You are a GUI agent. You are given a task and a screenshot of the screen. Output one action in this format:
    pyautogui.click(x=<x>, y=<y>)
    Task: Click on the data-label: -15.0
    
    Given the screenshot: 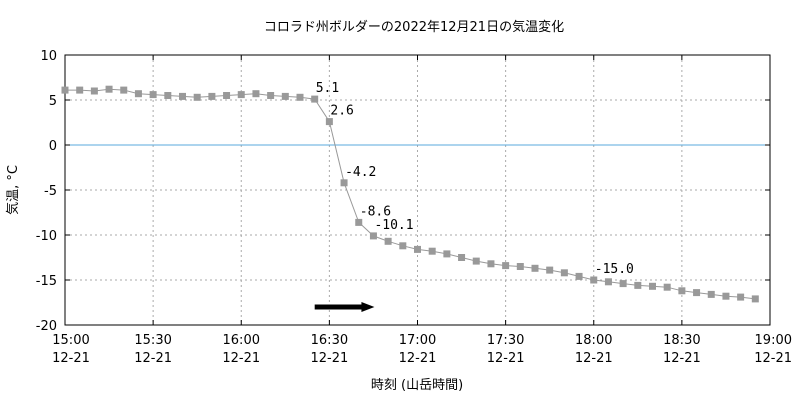 What is the action you would take?
    pyautogui.click(x=614, y=269)
    